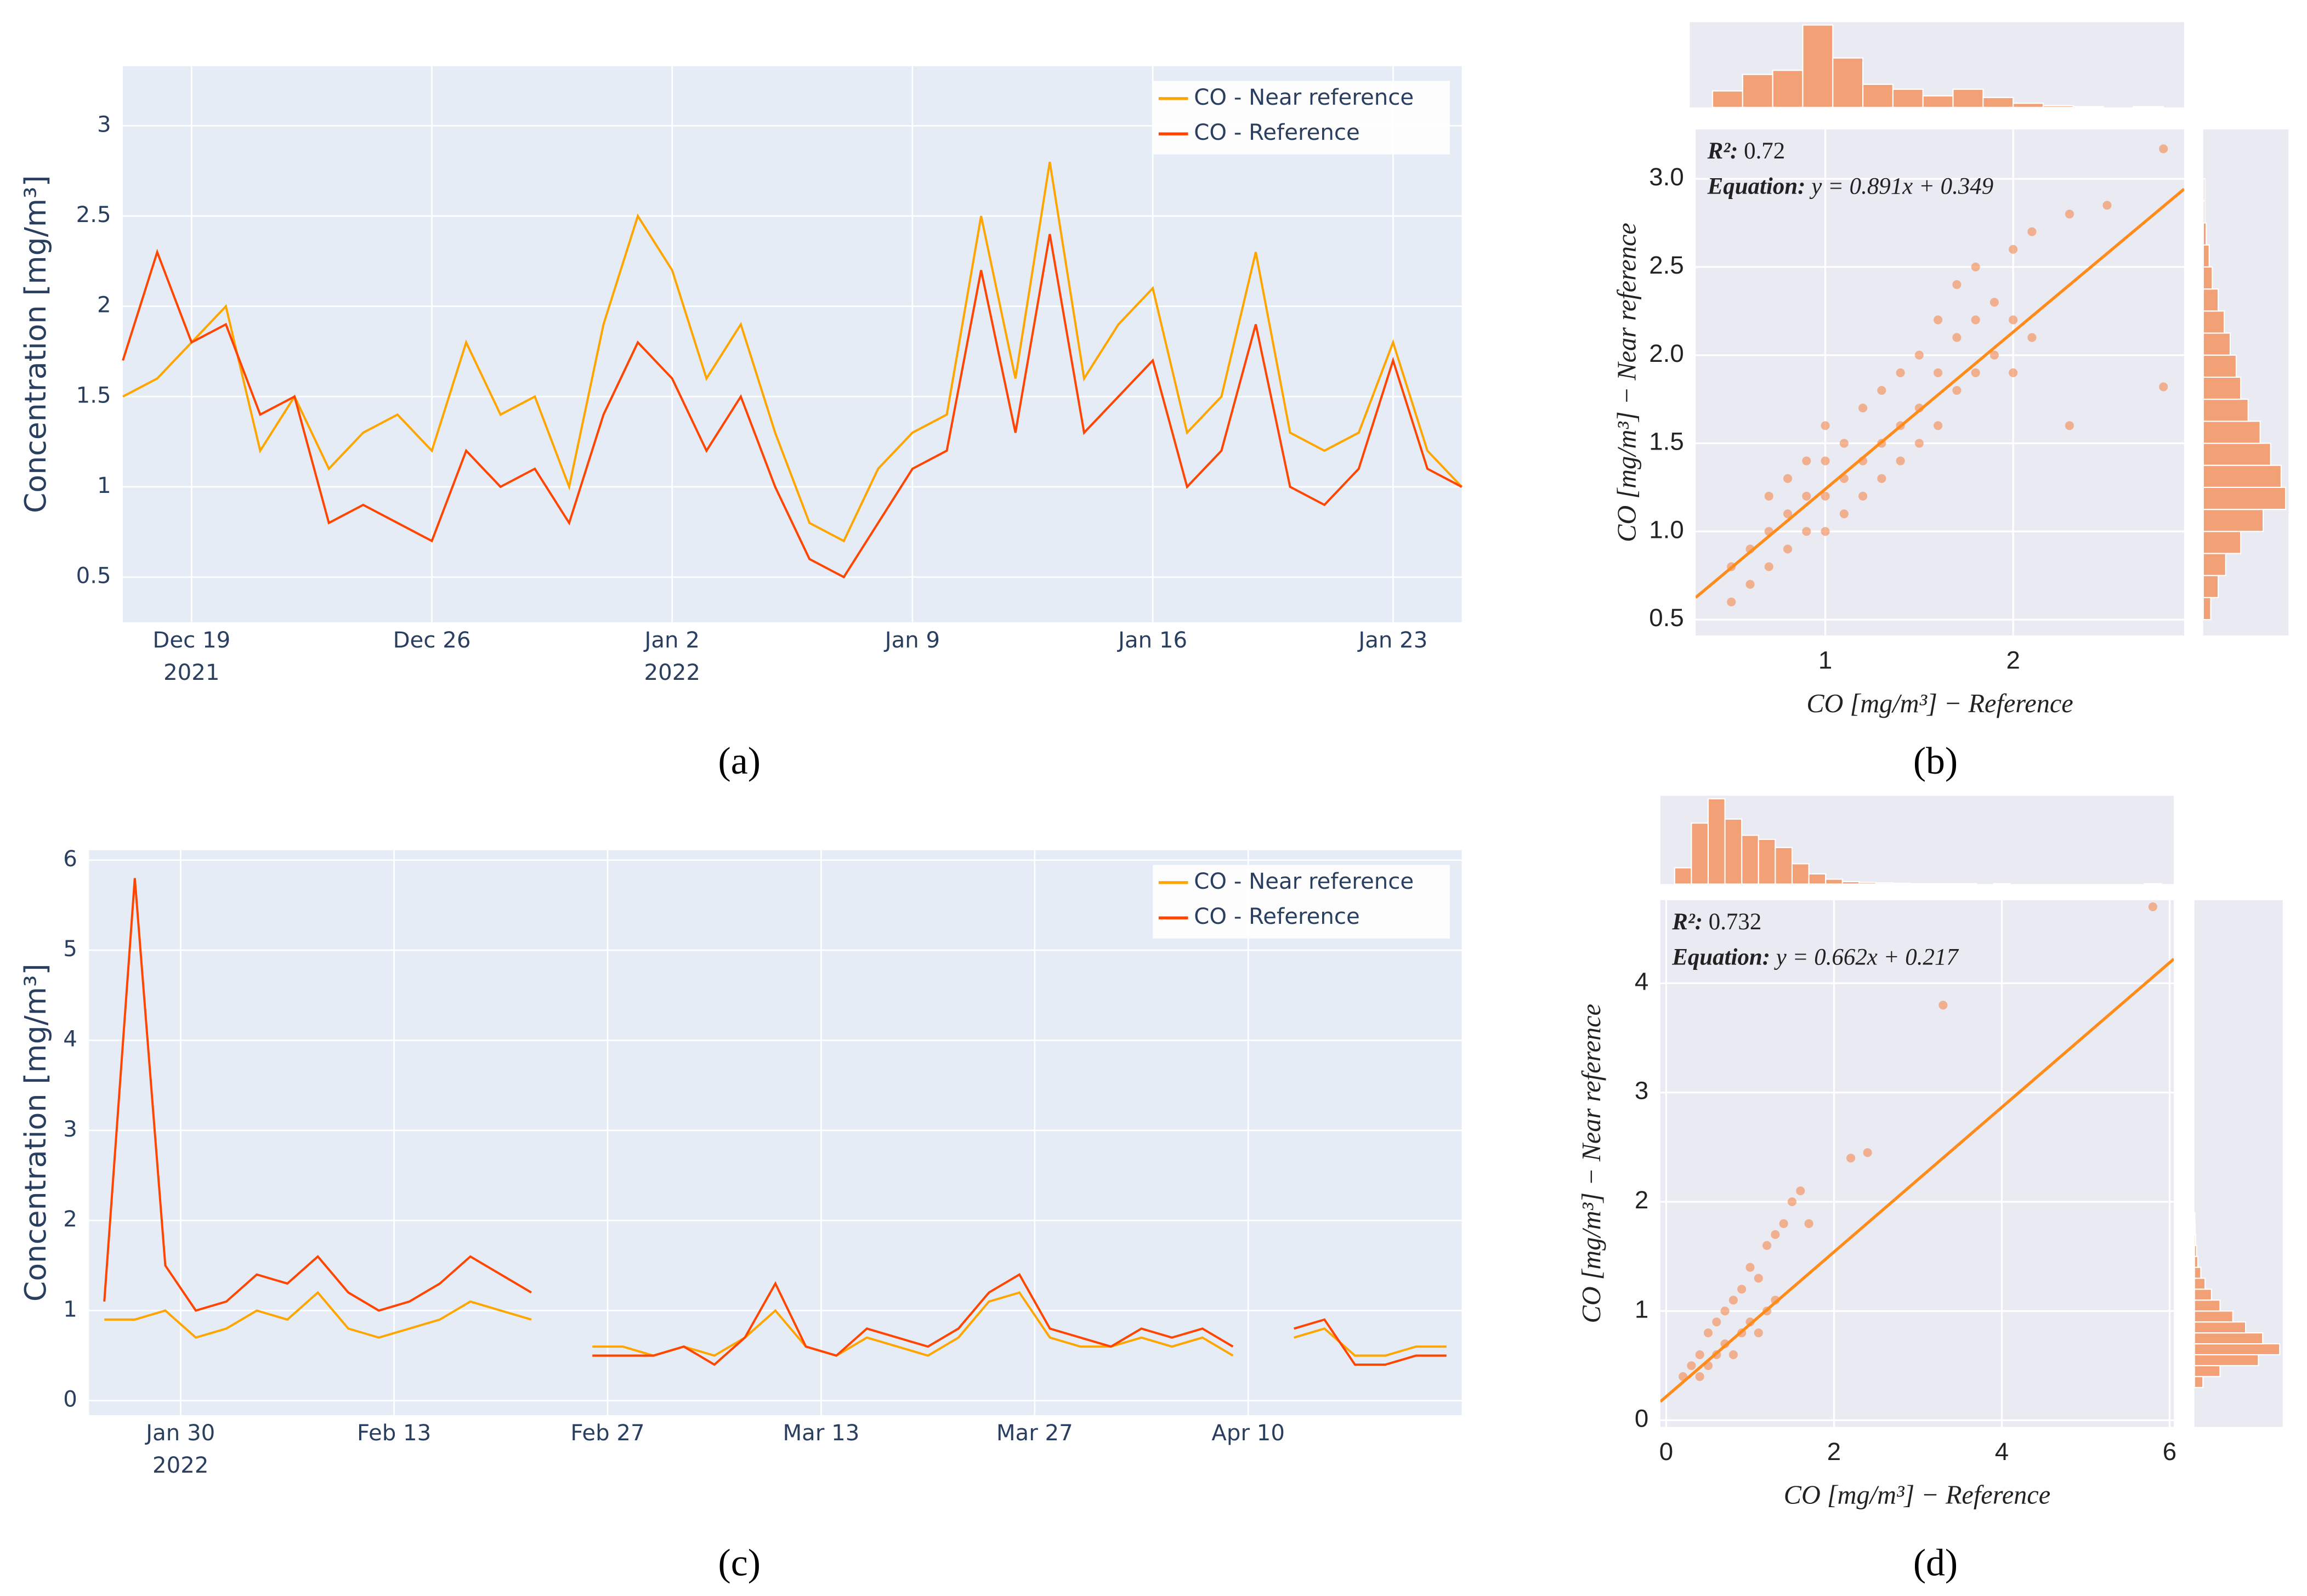  What do you see at coordinates (1939, 704) in the screenshot?
I see `x-axis-title: CO [mg/m³] − Reference` at bounding box center [1939, 704].